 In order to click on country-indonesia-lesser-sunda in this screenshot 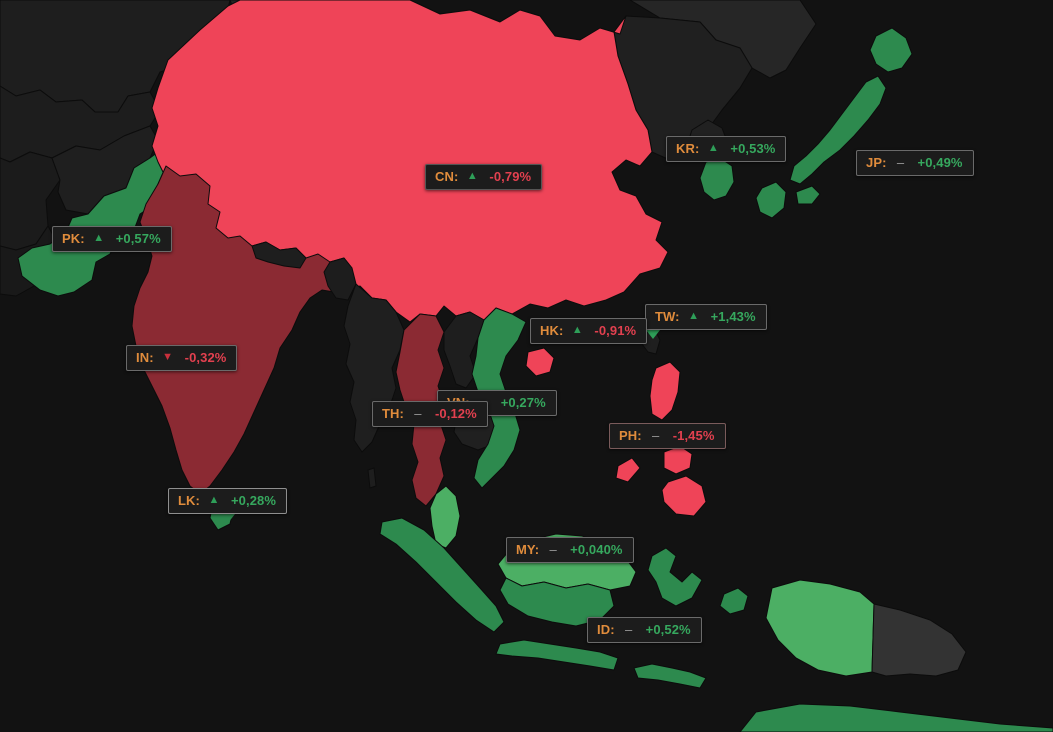, I will do `click(670, 676)`.